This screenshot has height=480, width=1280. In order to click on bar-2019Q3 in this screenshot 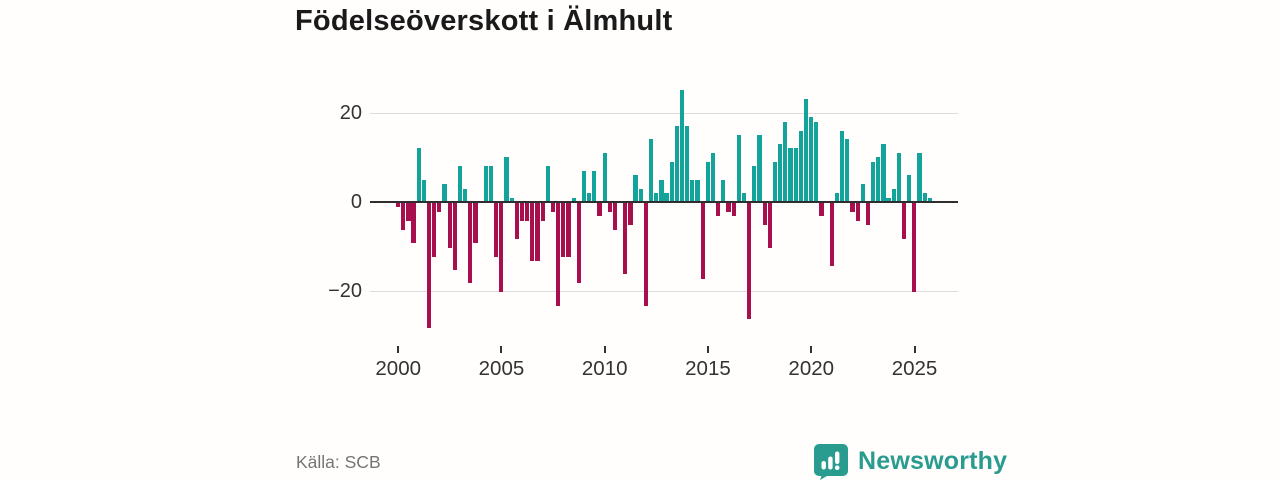, I will do `click(800, 166)`.